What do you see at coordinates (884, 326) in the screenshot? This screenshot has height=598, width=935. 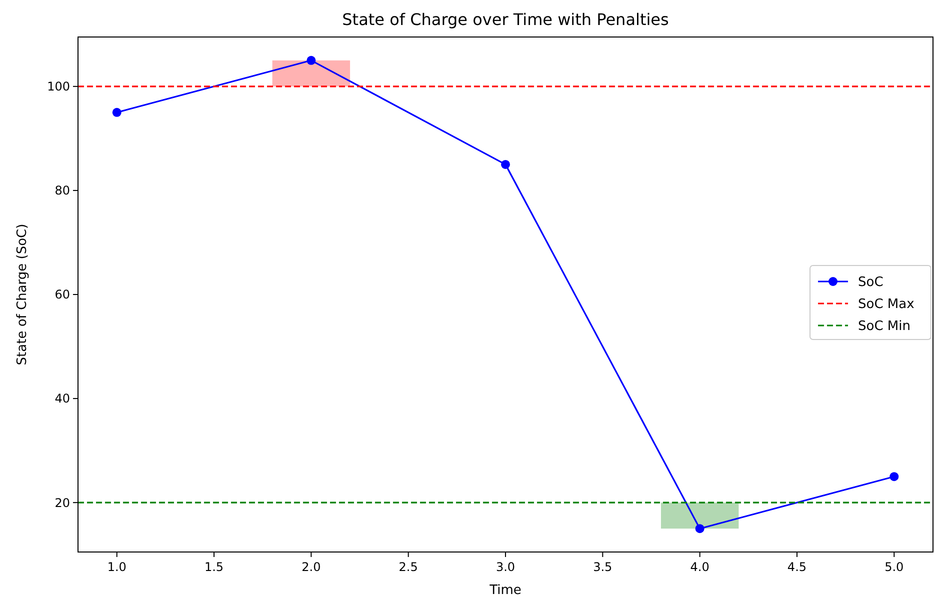 I see `legend-label: SoC Min` at bounding box center [884, 326].